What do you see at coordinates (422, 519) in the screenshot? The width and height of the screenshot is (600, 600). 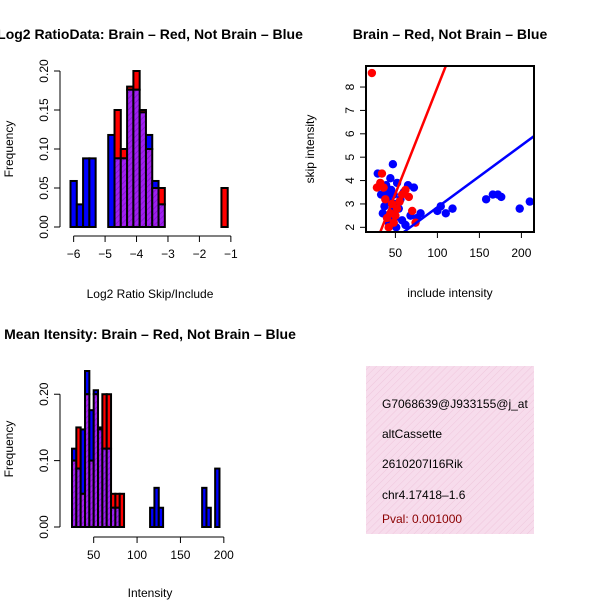 I see `info-pval: Pval: 0.001000` at bounding box center [422, 519].